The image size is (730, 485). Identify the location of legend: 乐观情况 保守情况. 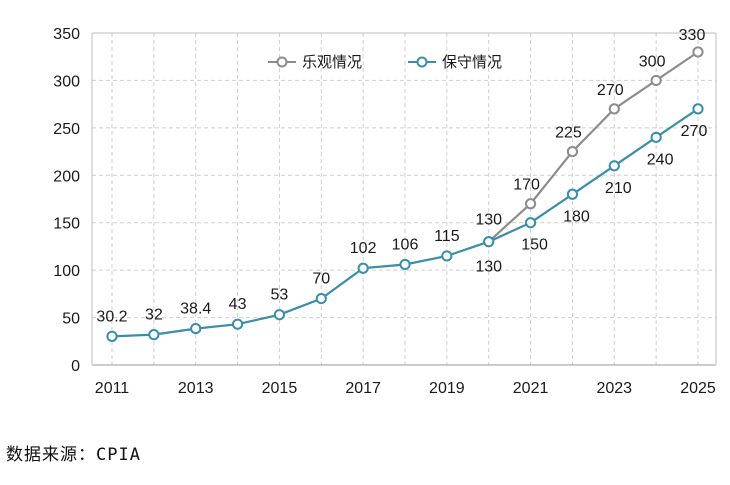
(385, 62).